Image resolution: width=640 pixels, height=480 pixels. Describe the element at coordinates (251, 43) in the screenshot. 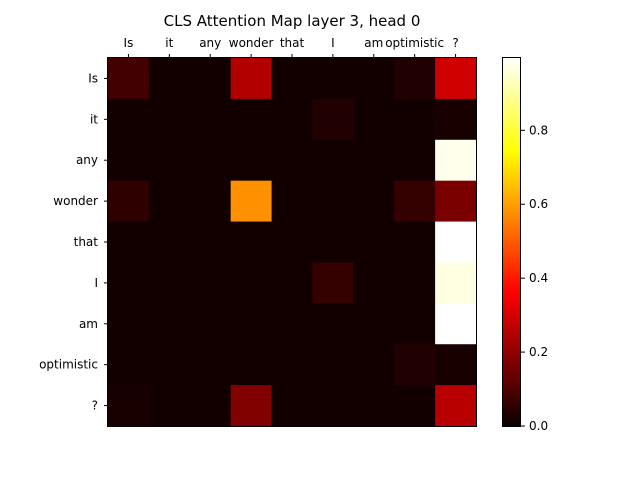

I see `x-tick-label: wonder` at that location.